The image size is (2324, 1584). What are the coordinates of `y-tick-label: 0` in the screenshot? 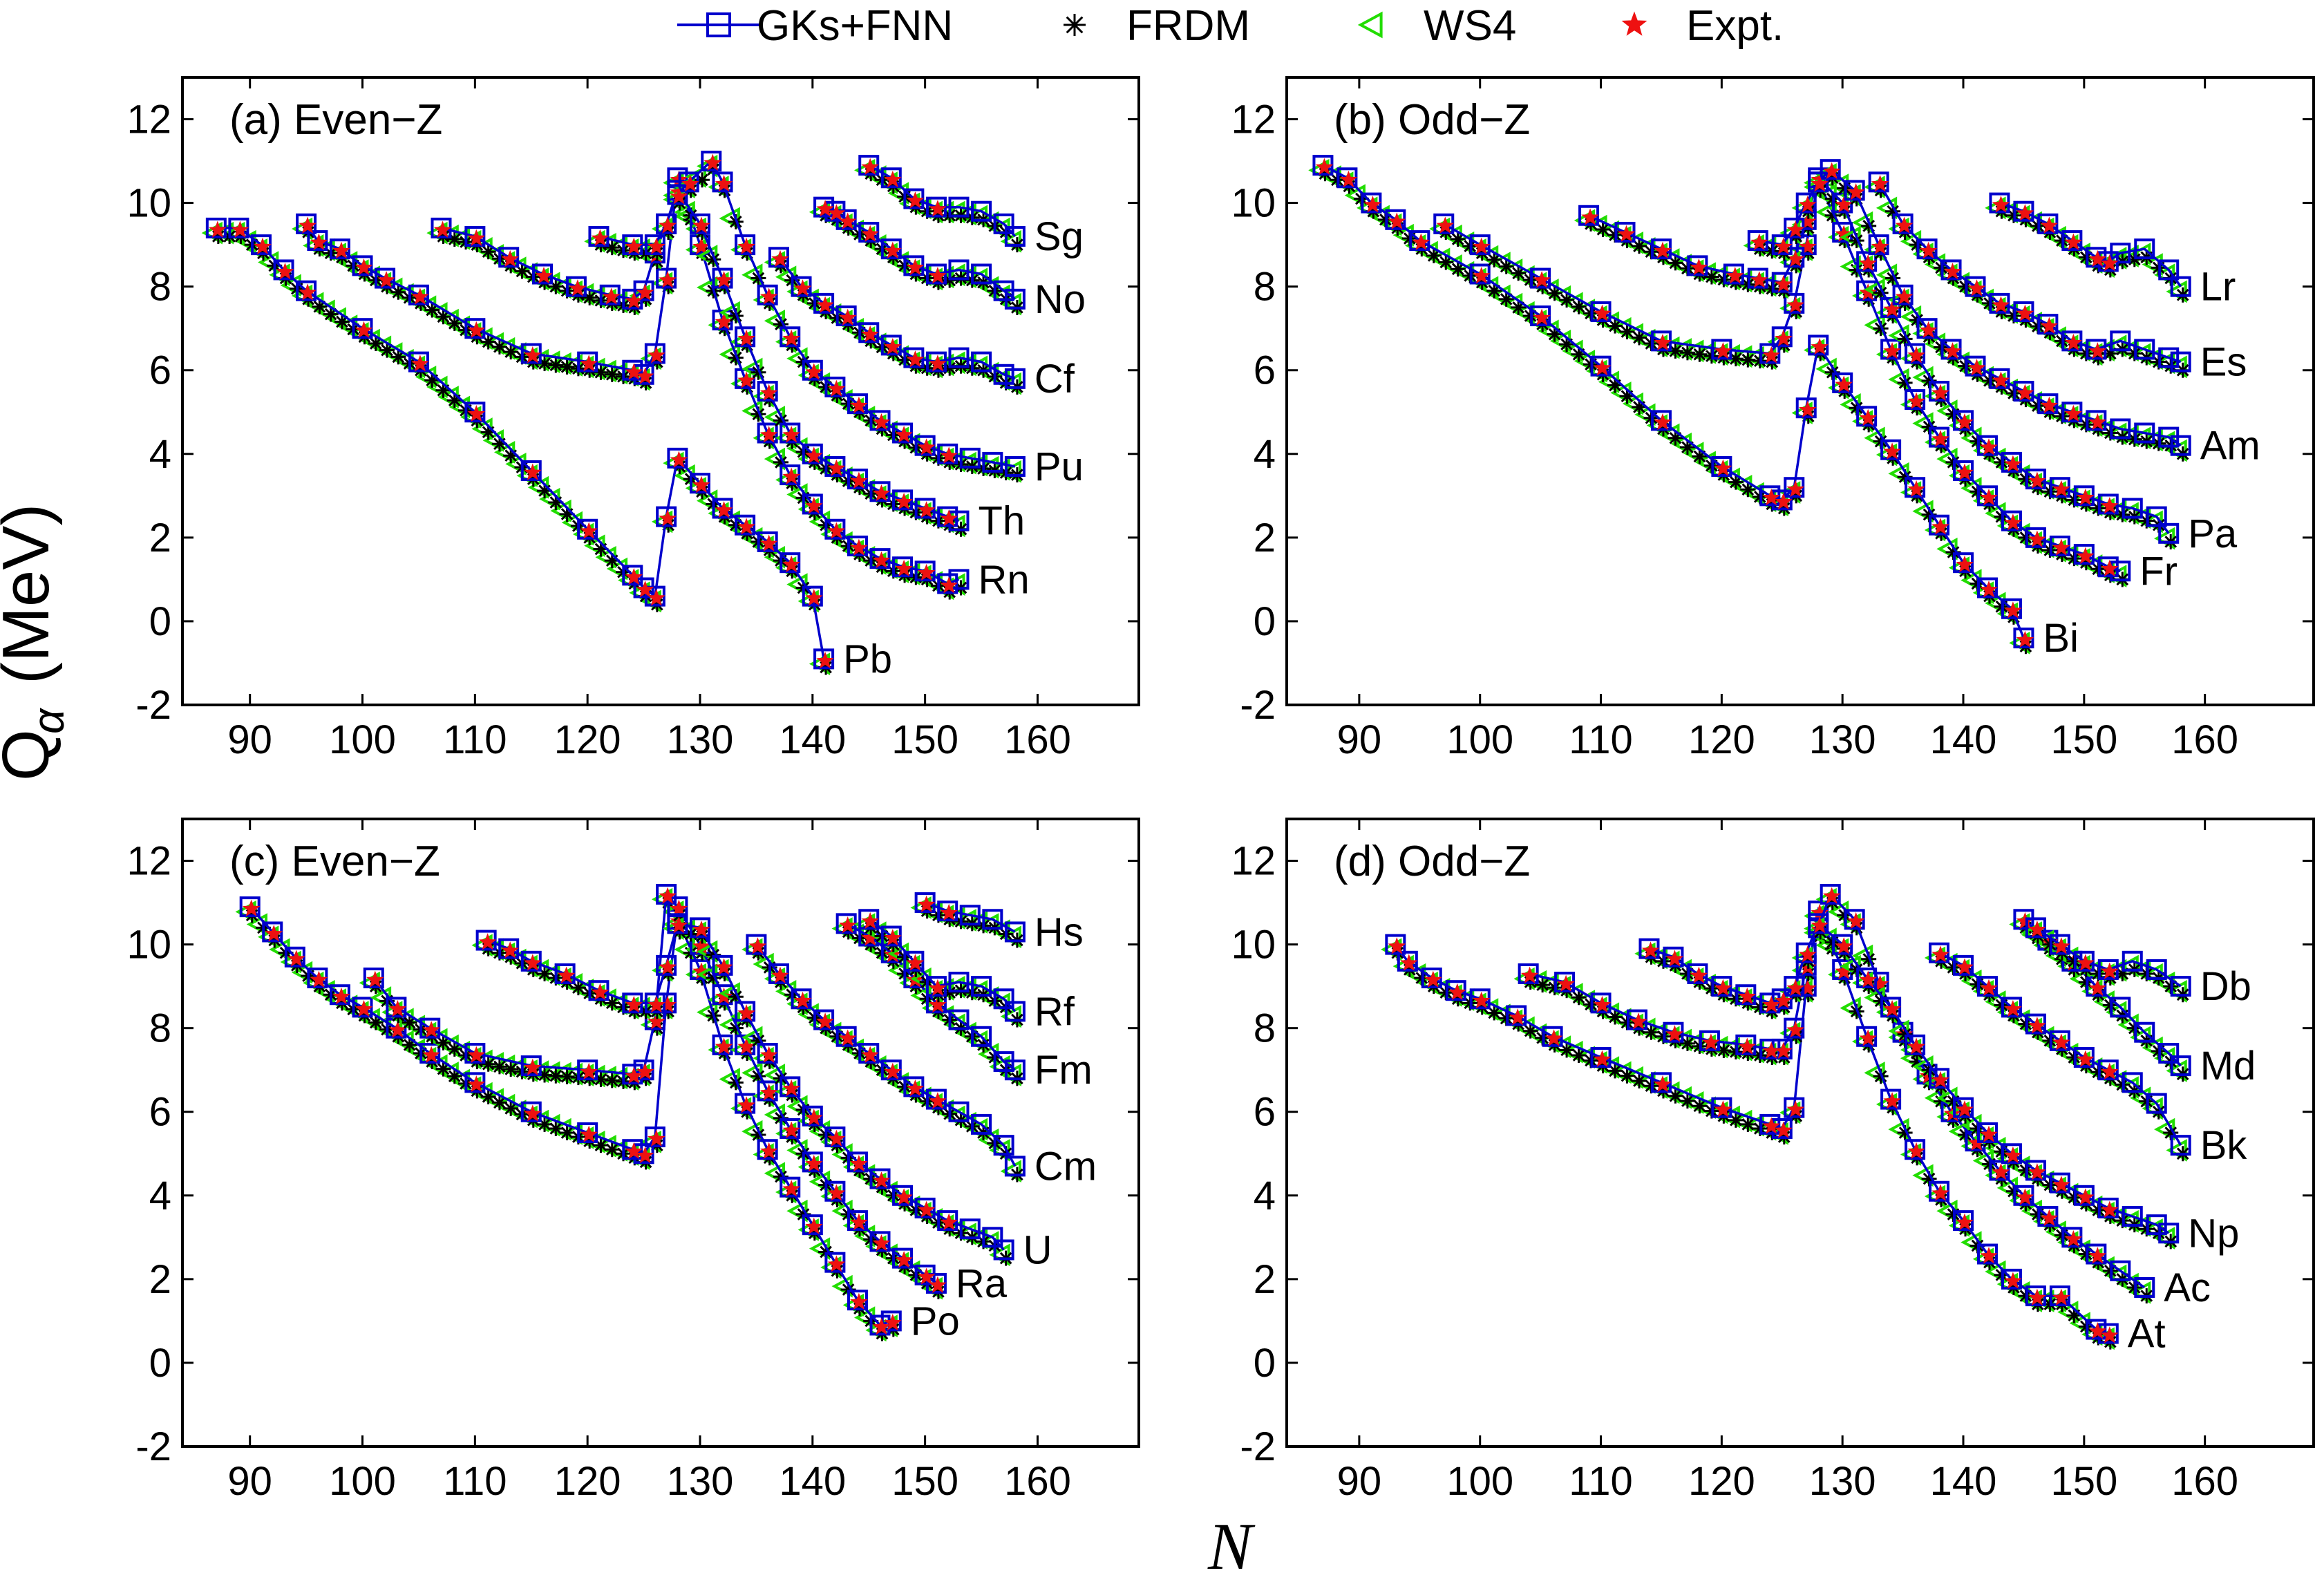 It's located at (1265, 621).